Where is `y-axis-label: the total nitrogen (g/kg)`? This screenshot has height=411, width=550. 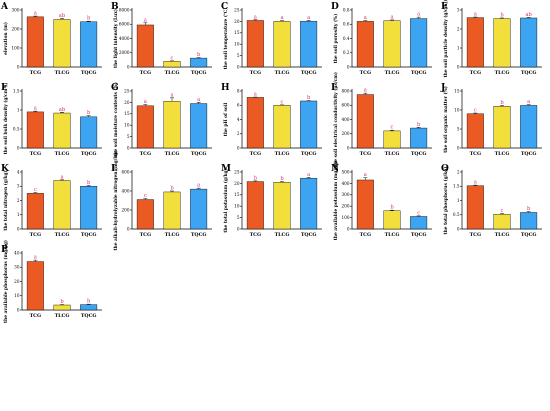
y-axis-label: the total nitrogen (g/kg) is located at coordinates (6, 200).